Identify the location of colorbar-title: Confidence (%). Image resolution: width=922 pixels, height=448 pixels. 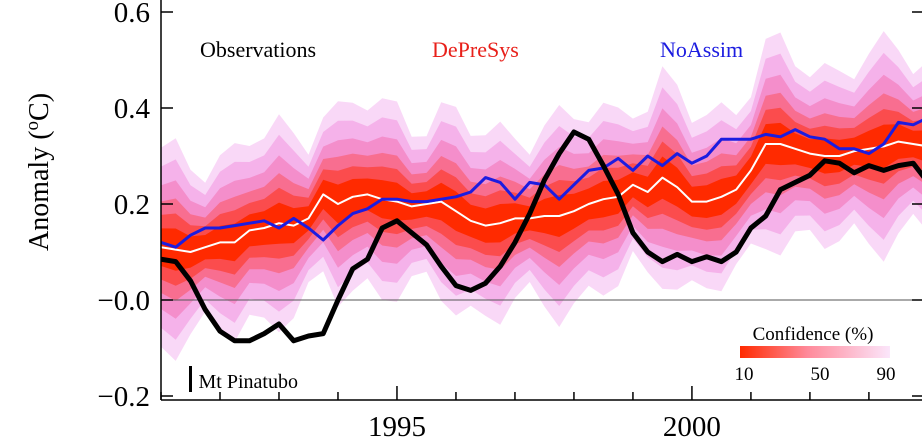
(813, 334).